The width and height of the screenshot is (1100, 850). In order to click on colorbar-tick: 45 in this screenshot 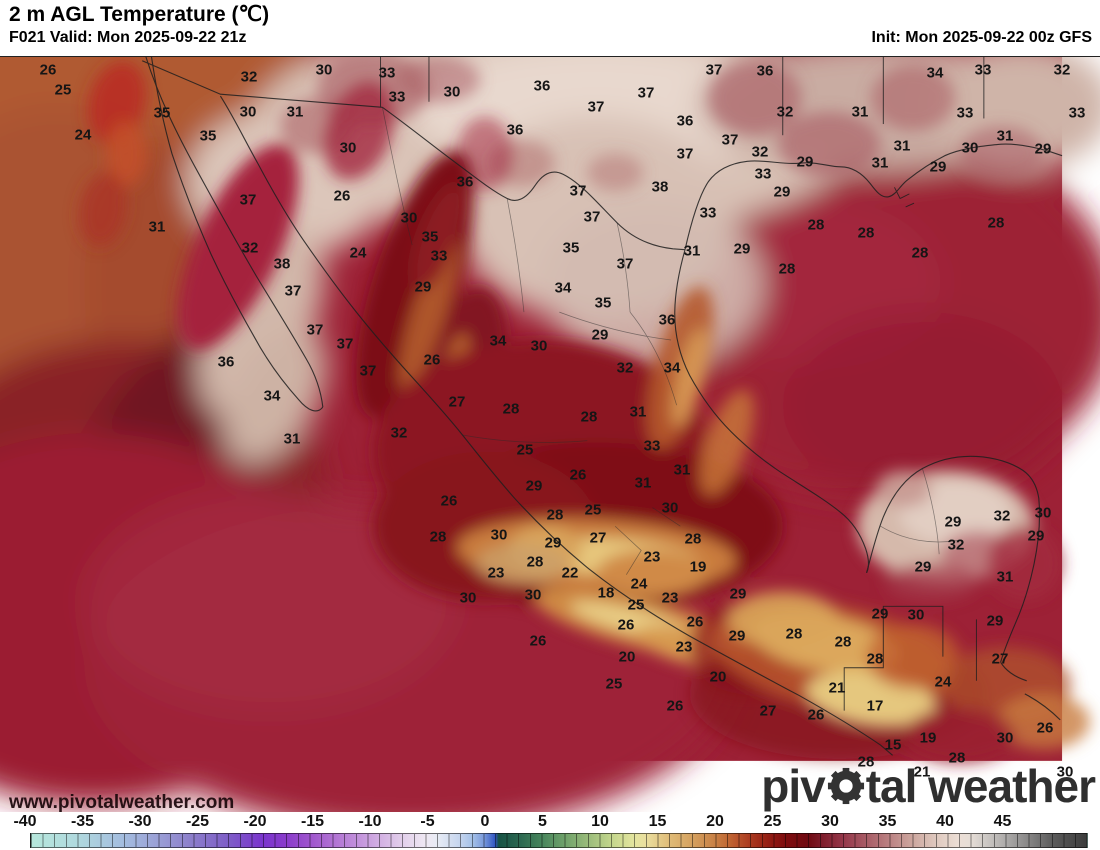, I will do `click(1002, 821)`.